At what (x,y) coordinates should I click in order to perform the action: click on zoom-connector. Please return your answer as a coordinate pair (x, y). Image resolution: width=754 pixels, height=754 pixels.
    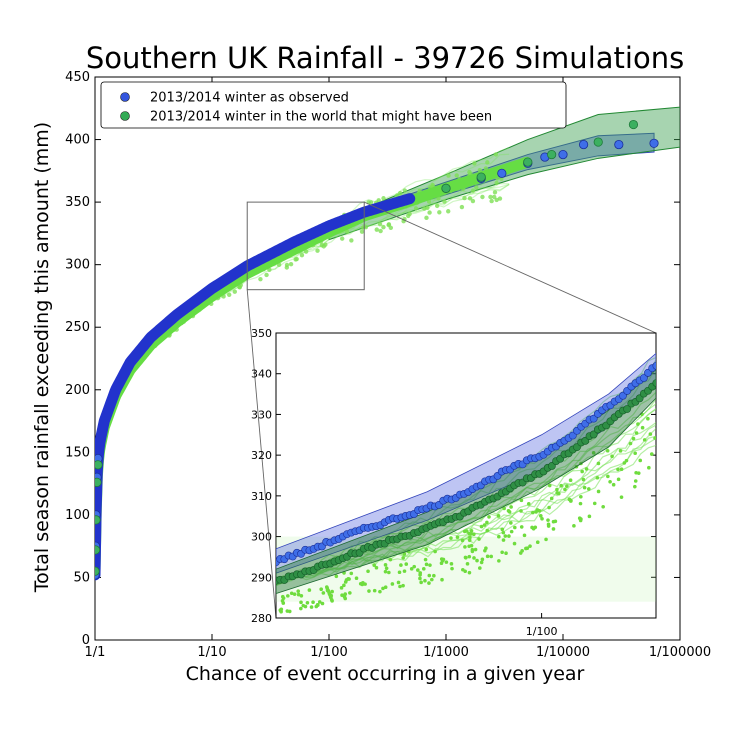
    Looking at the image, I should click on (510, 267).